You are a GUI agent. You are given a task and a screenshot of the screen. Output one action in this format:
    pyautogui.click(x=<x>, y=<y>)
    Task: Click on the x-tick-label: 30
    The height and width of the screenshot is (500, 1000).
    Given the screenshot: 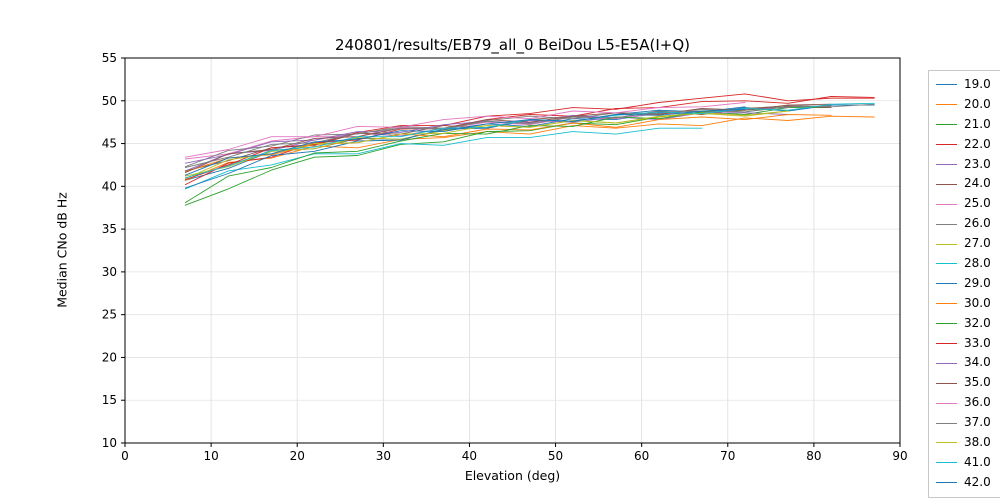 What is the action you would take?
    pyautogui.click(x=383, y=456)
    